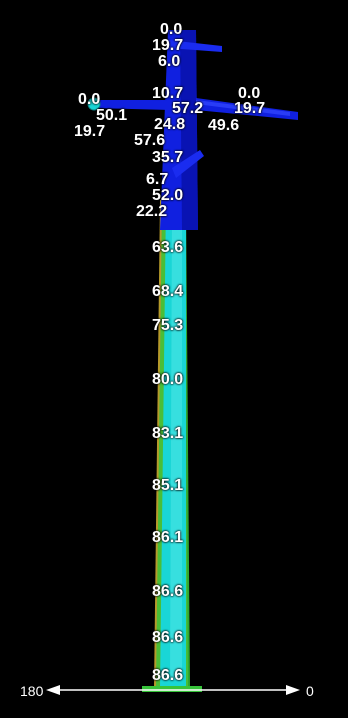  I want to click on axis-label-right: 0, so click(310, 691).